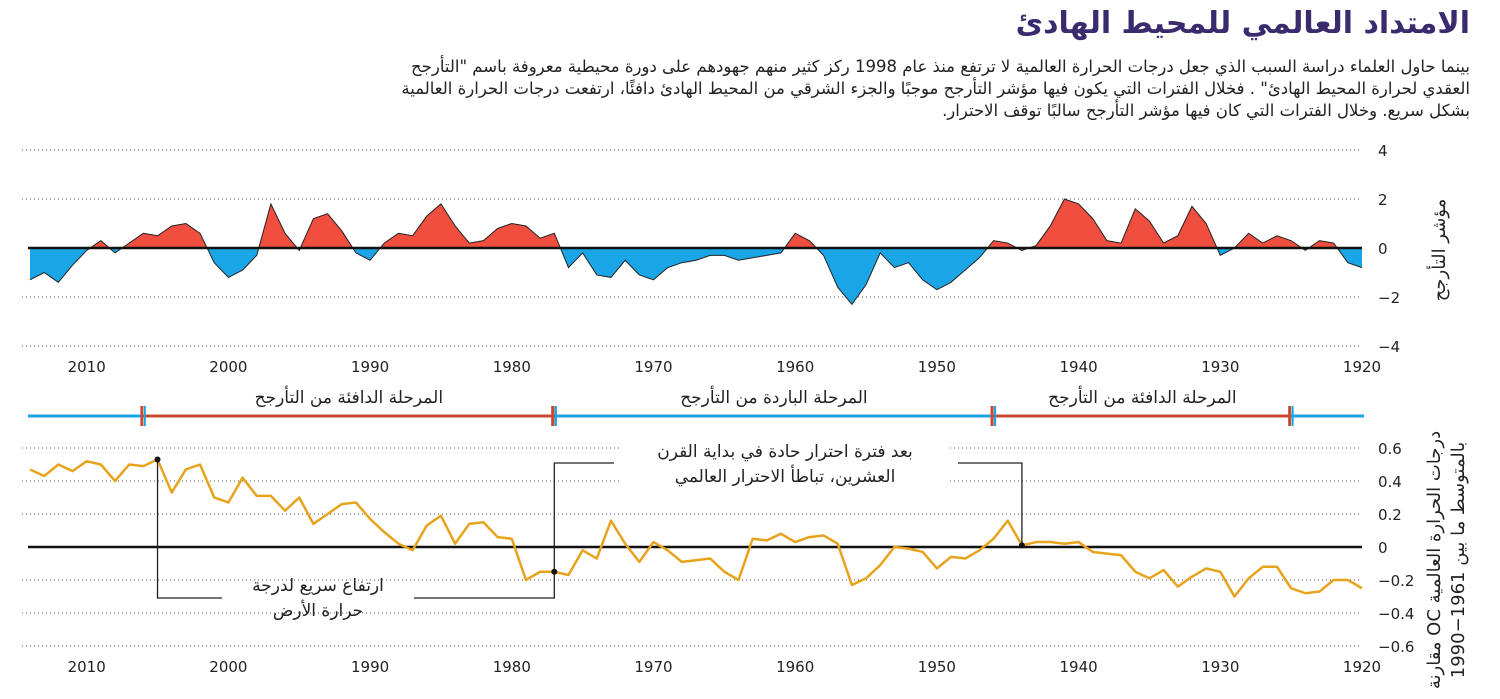 The height and width of the screenshot is (699, 1500). Describe the element at coordinates (318, 586) in the screenshot. I see `rapid-annotation-line: ارتفاع سريع لدرجة` at that location.